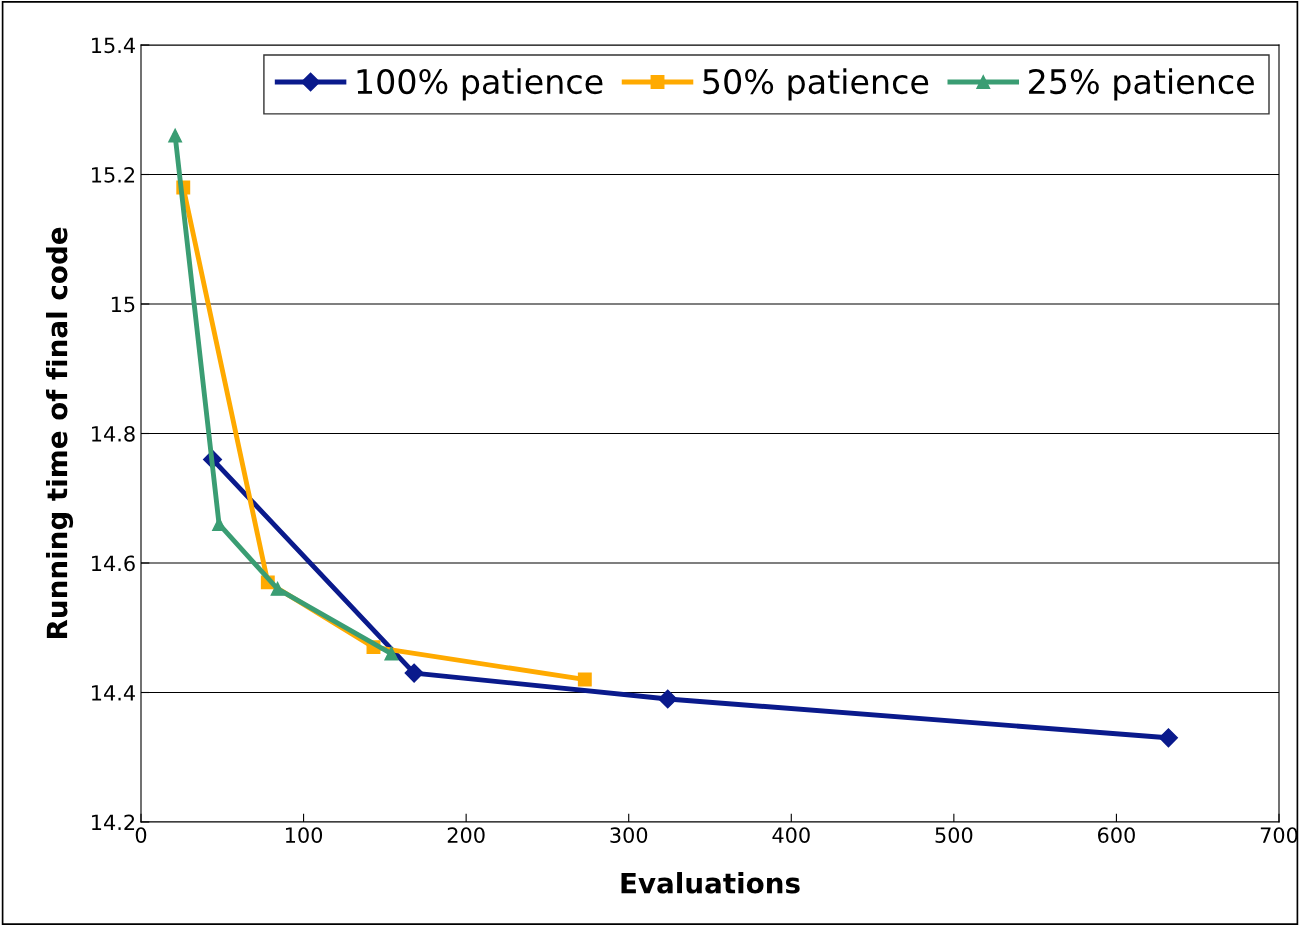 The height and width of the screenshot is (926, 1300). Describe the element at coordinates (113, 822) in the screenshot. I see `y-tick-label: 14.2` at that location.